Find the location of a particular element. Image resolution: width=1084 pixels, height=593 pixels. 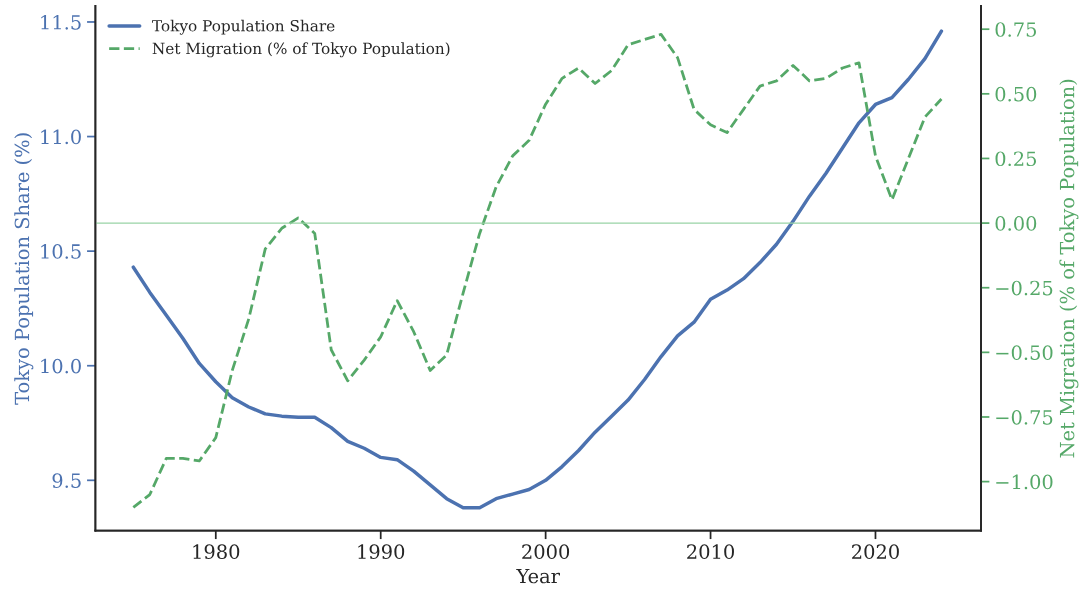

y2-tick-label: −0.75 is located at coordinates (1024, 417).